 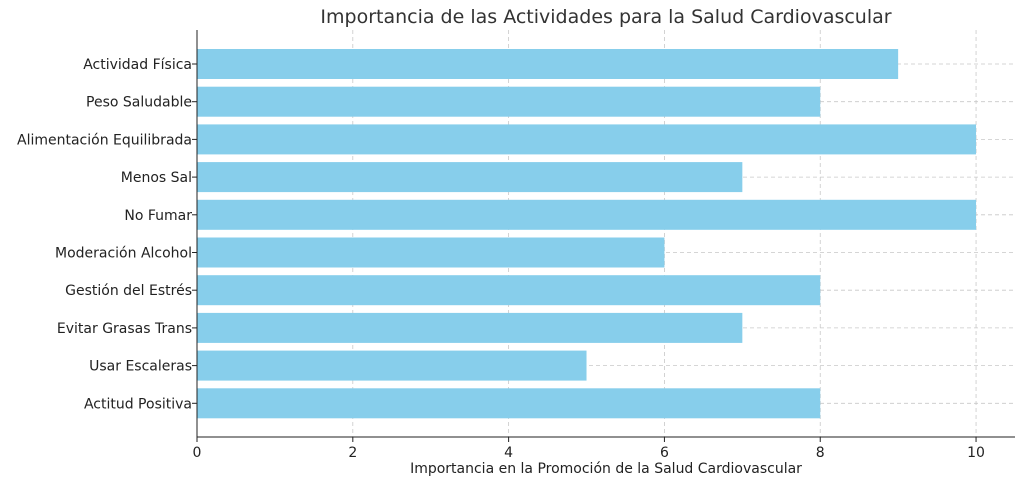 I want to click on x-ticks: 0 2 4 6 8 10, so click(x=589, y=449).